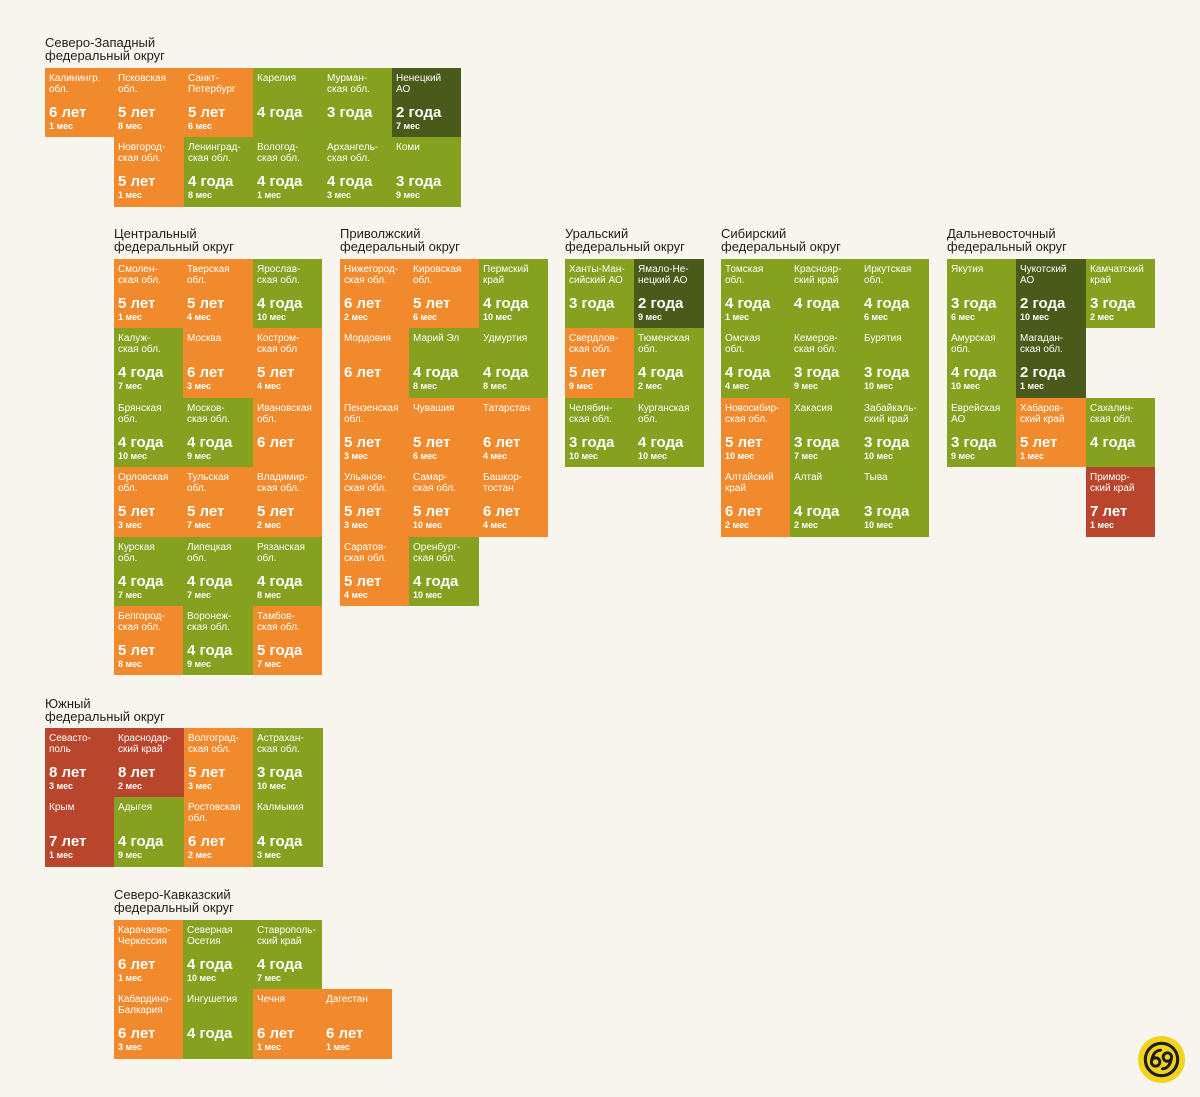 The image size is (1200, 1097). What do you see at coordinates (287, 502) in the screenshot?
I see `region-cell: Владимир- ская обл. 5 лет 2 мес` at bounding box center [287, 502].